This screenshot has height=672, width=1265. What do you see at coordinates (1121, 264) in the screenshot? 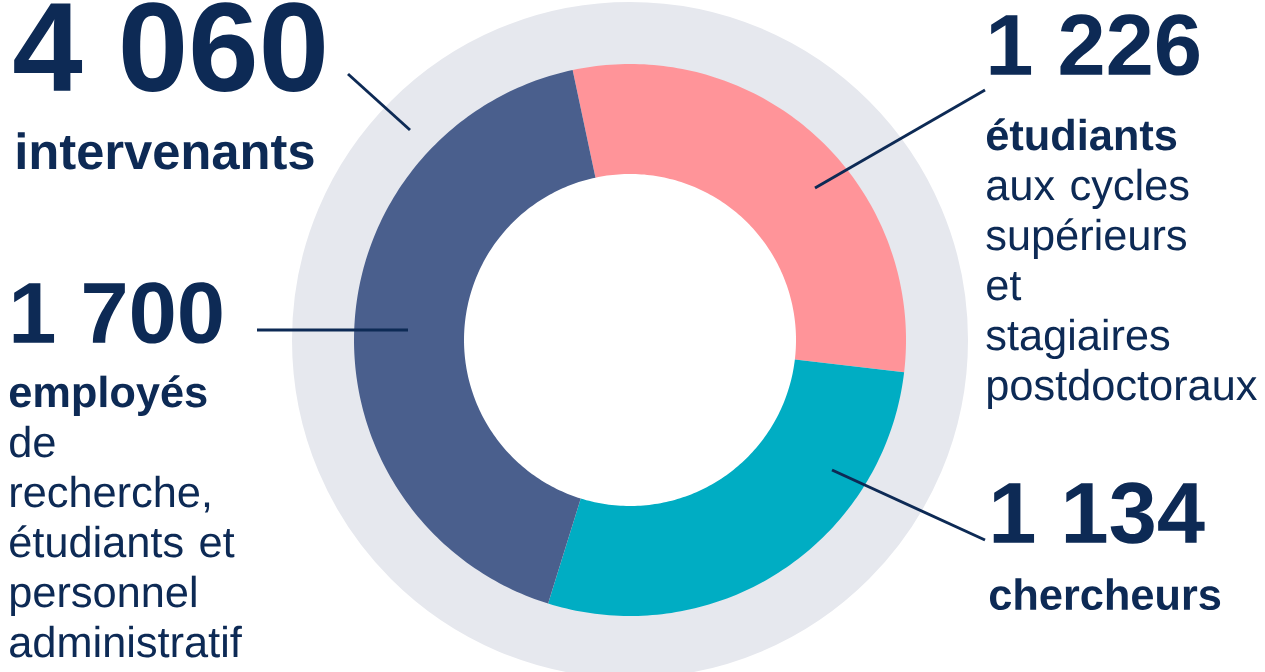
I see `slice-label: étudiants aux cycles supérieurs et stagiaires postdoctoraux` at bounding box center [1121, 264].